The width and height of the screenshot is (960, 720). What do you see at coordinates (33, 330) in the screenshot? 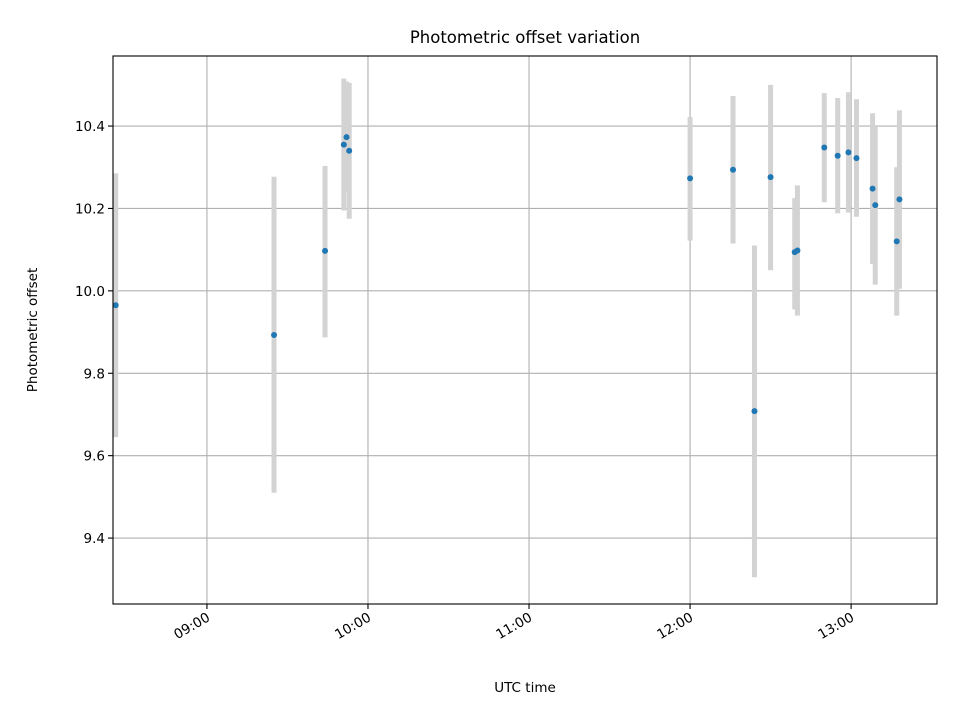
I see `y-axis-label: Photometric offset` at bounding box center [33, 330].